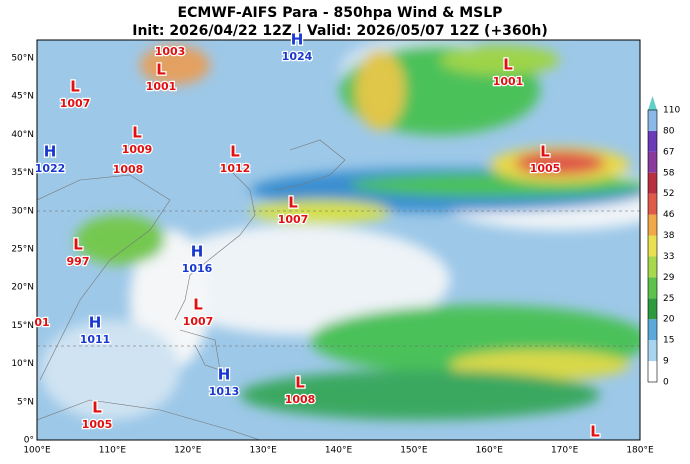 This screenshot has width=690, height=464. I want to click on colorbar: 0 9 15 20 25 29 33 38 46 52 58 67 80 110, so click(663, 242).